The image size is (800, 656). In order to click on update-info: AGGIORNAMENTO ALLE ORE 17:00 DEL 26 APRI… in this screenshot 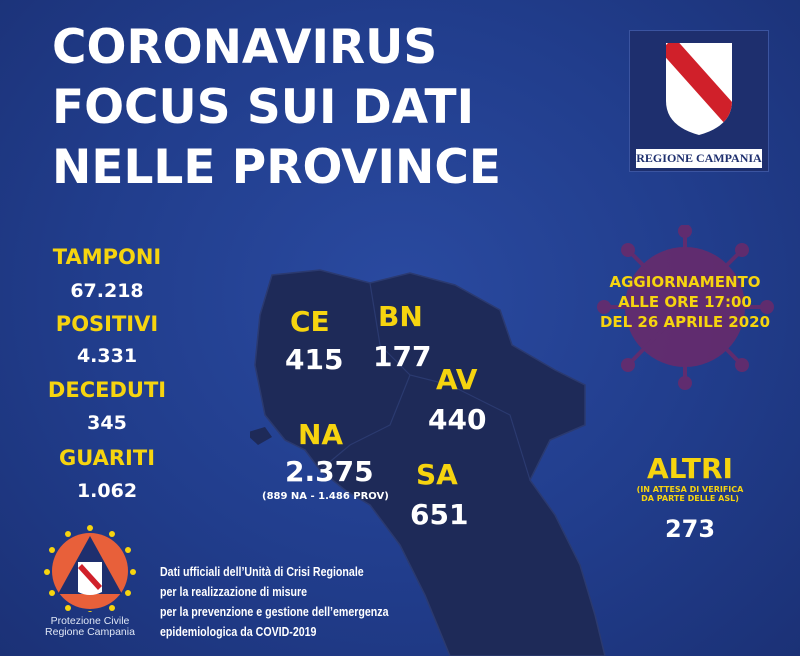, I will do `click(685, 302)`.